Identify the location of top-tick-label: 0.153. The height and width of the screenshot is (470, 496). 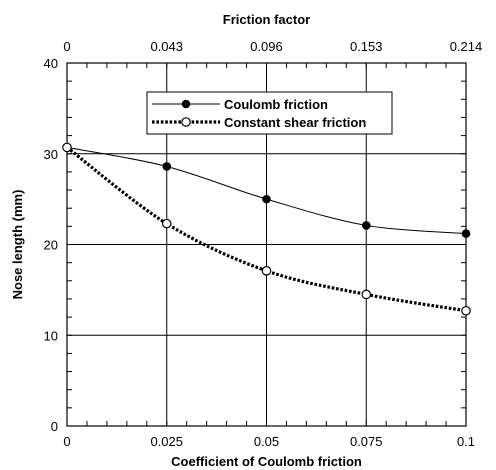
(366, 46).